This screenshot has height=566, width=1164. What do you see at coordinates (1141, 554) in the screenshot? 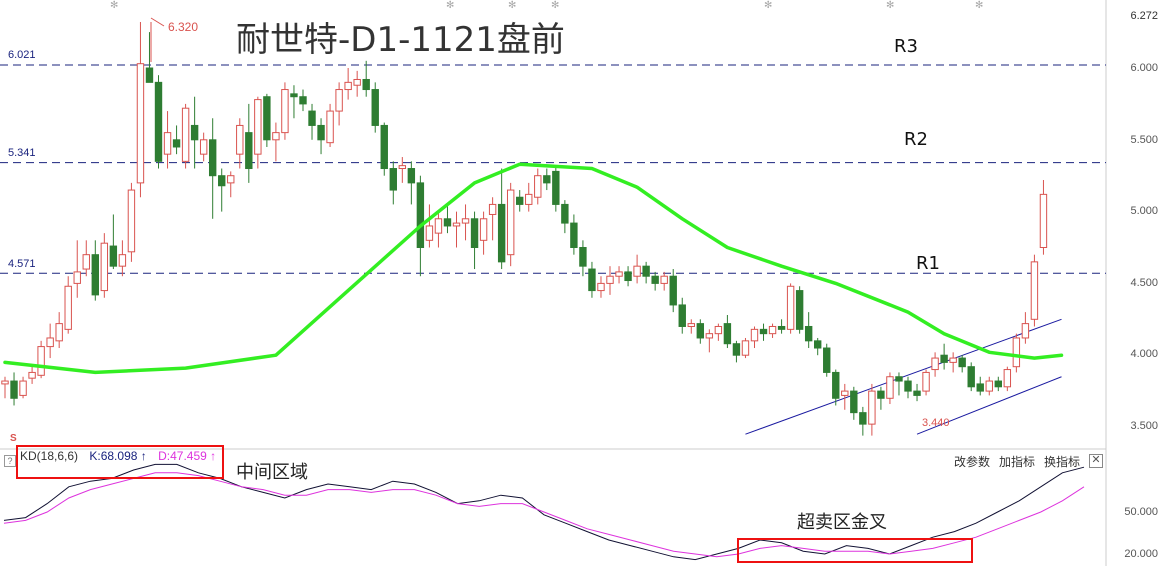
I see `kd-y-tick-label: 20.000` at bounding box center [1141, 554].